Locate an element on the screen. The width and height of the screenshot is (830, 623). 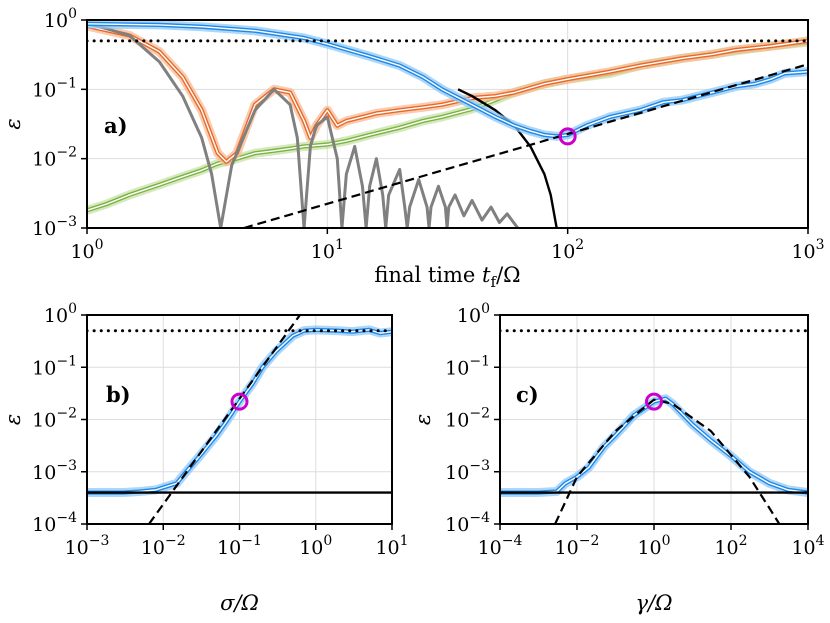
panel-label-b: b) is located at coordinates (118, 394).